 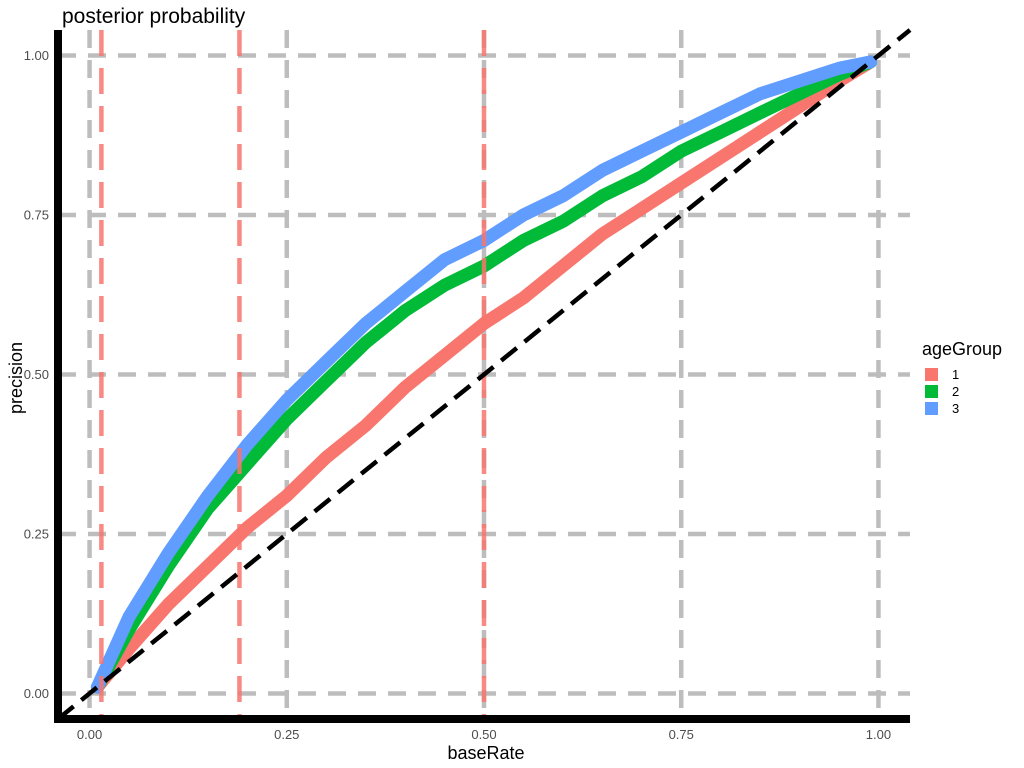 I want to click on legend-label-2: 2, so click(x=955, y=391).